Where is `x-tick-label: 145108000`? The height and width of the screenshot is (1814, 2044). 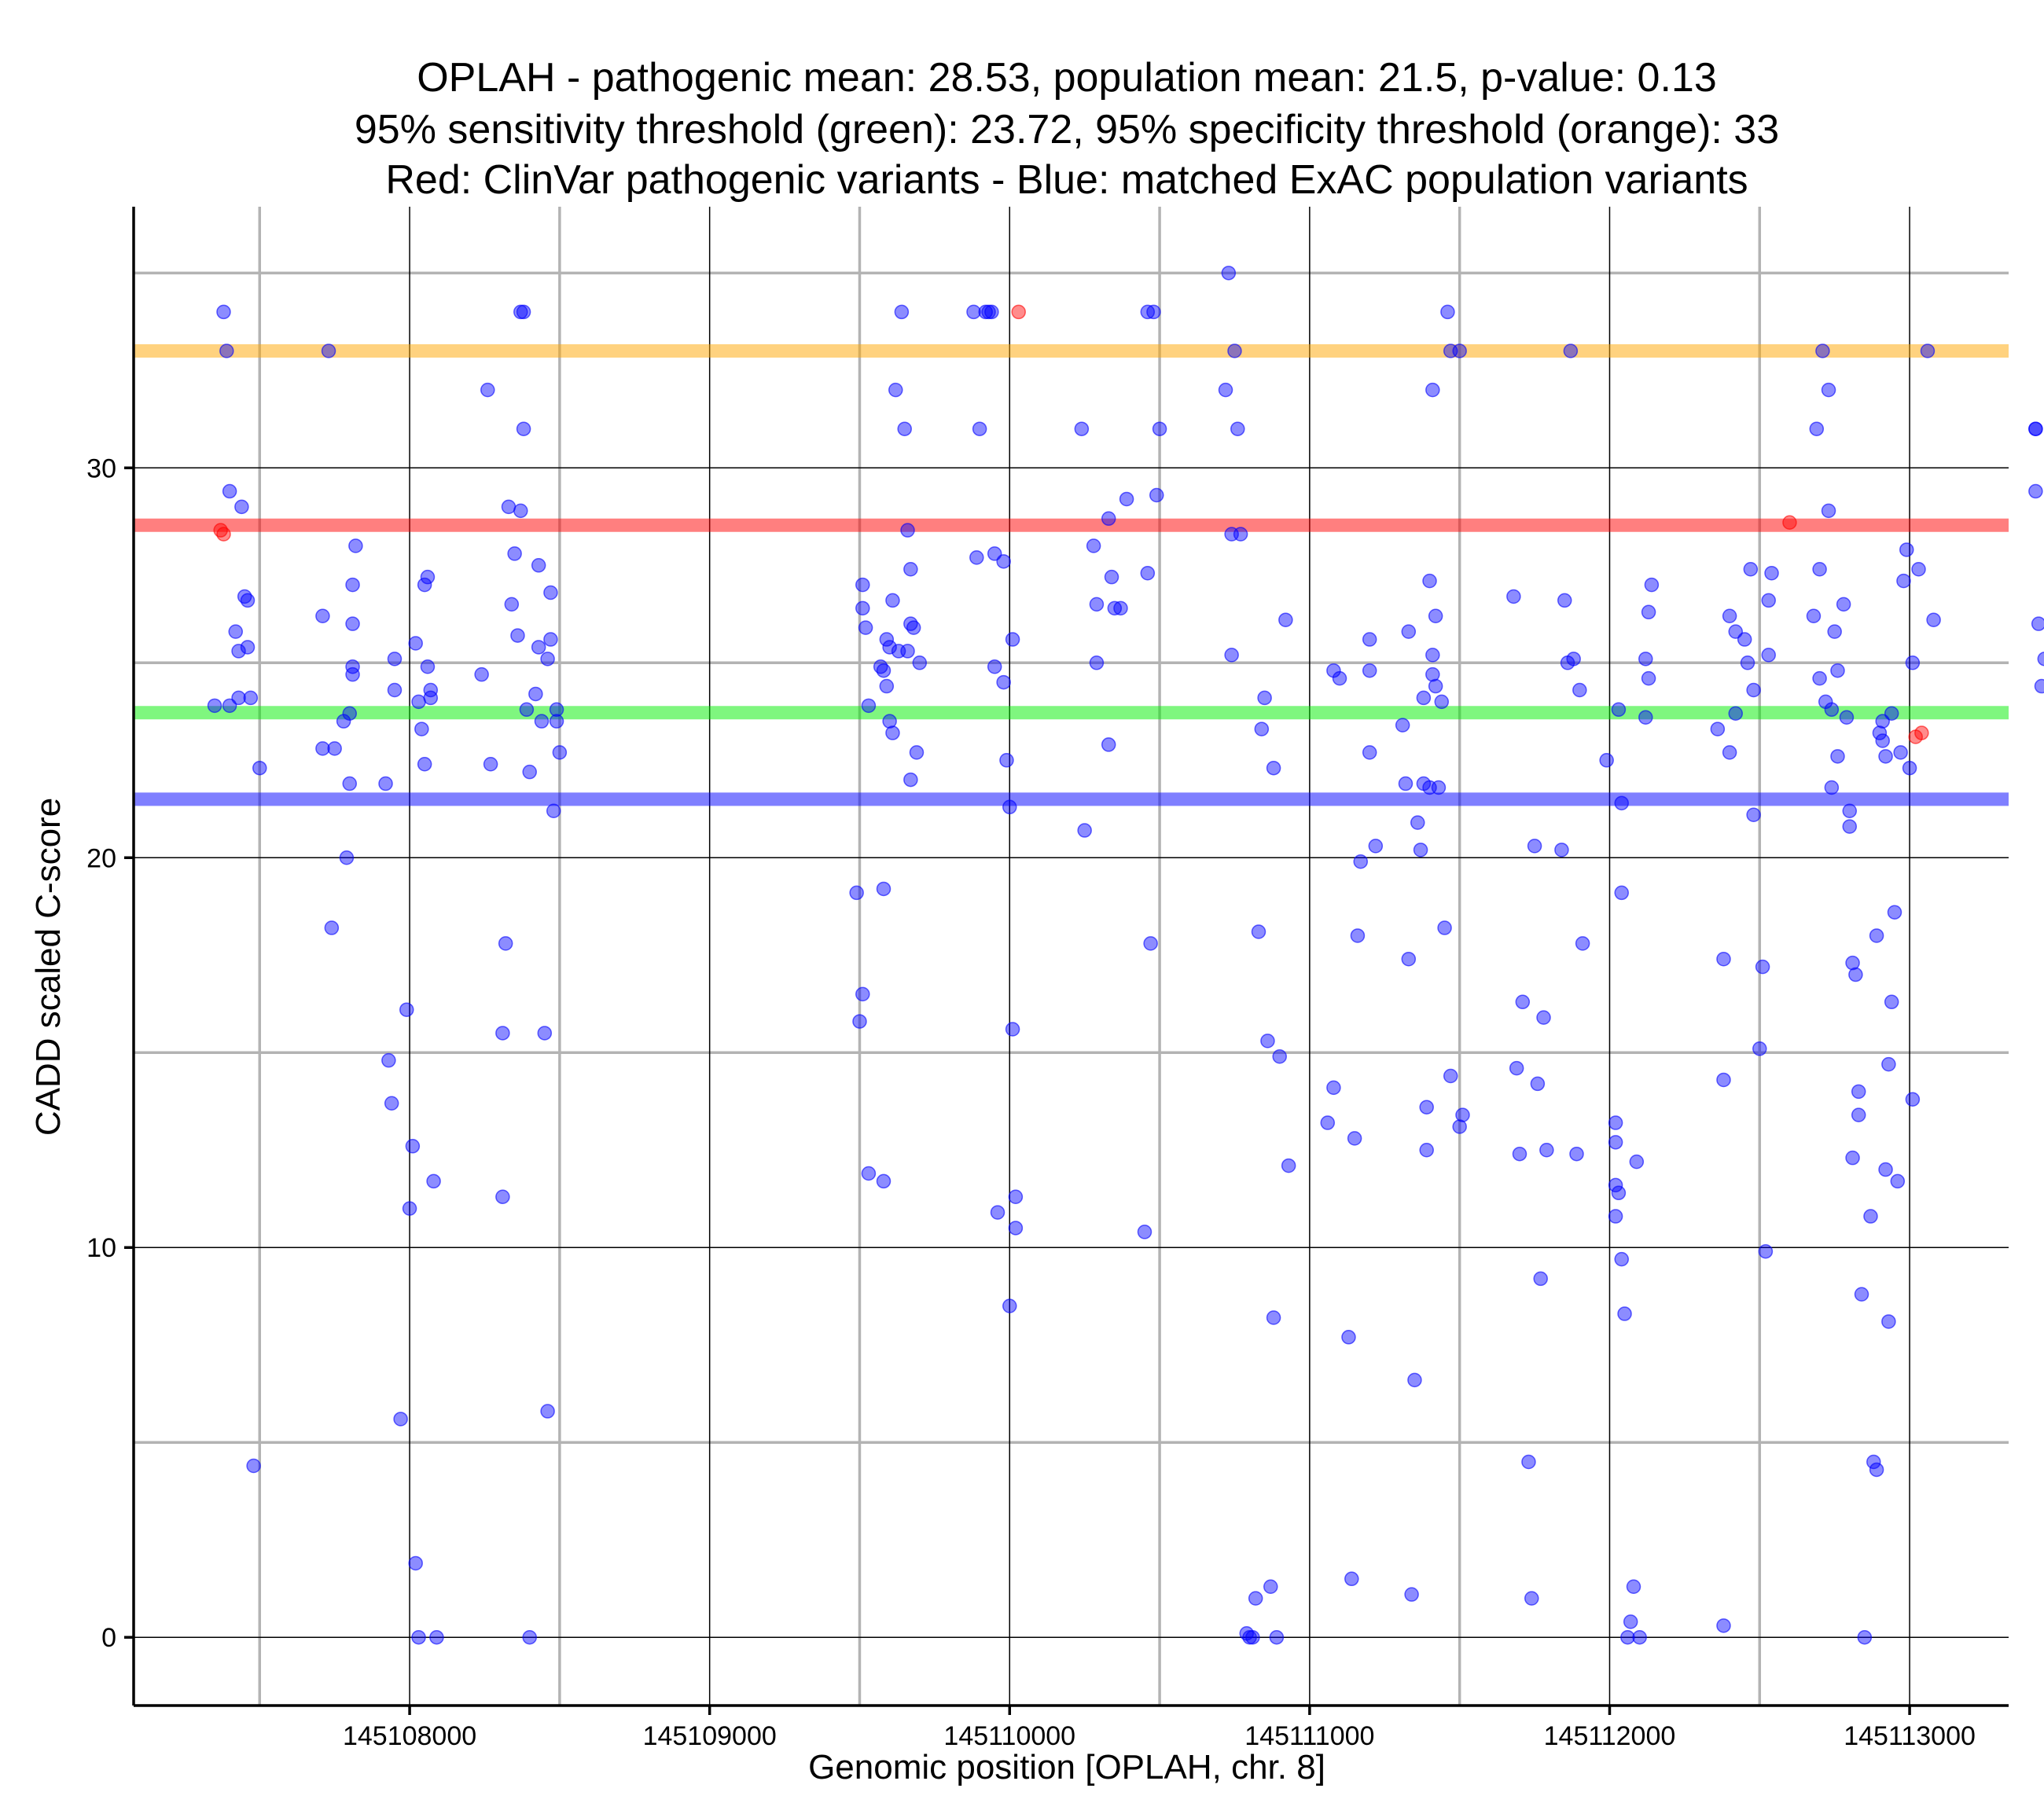 x-tick-label: 145108000 is located at coordinates (409, 1736).